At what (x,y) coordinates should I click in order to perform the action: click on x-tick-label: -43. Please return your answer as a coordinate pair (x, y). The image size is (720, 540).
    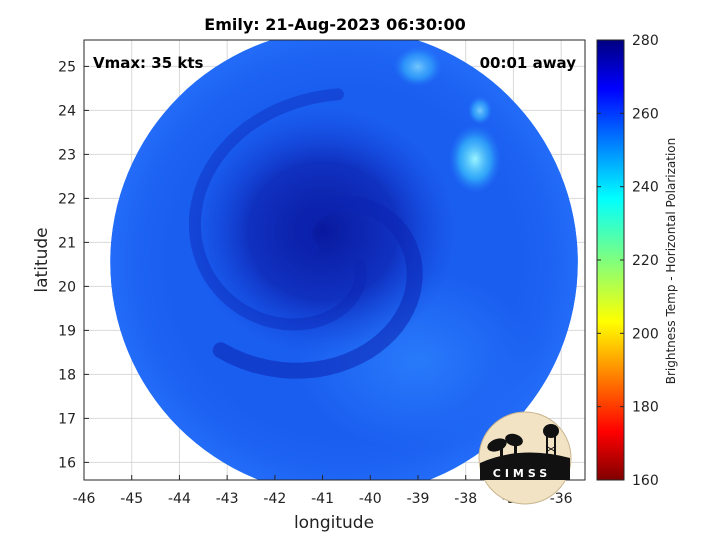
    Looking at the image, I should click on (227, 499).